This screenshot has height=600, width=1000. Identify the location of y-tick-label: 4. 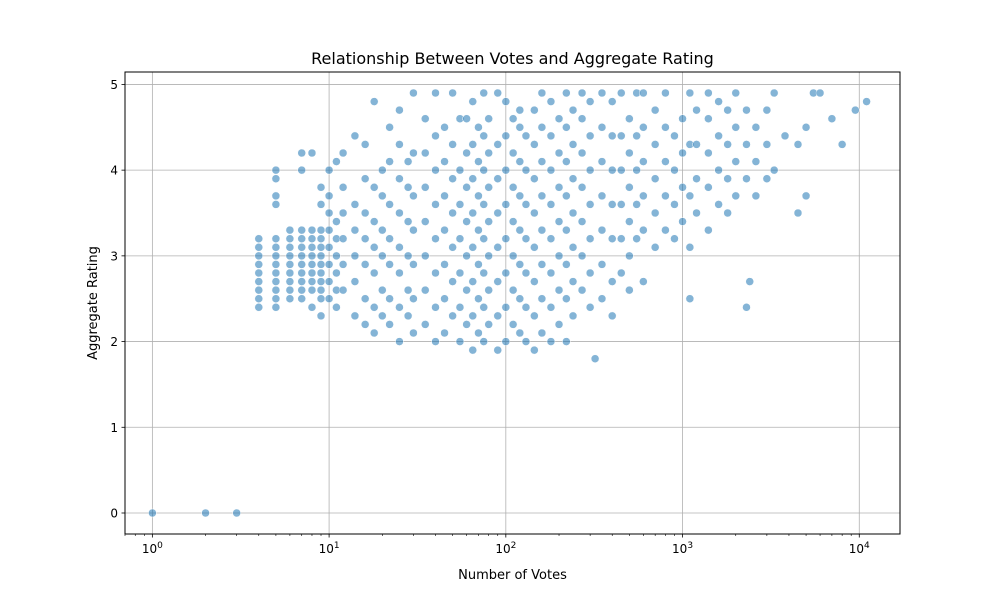
(114, 171).